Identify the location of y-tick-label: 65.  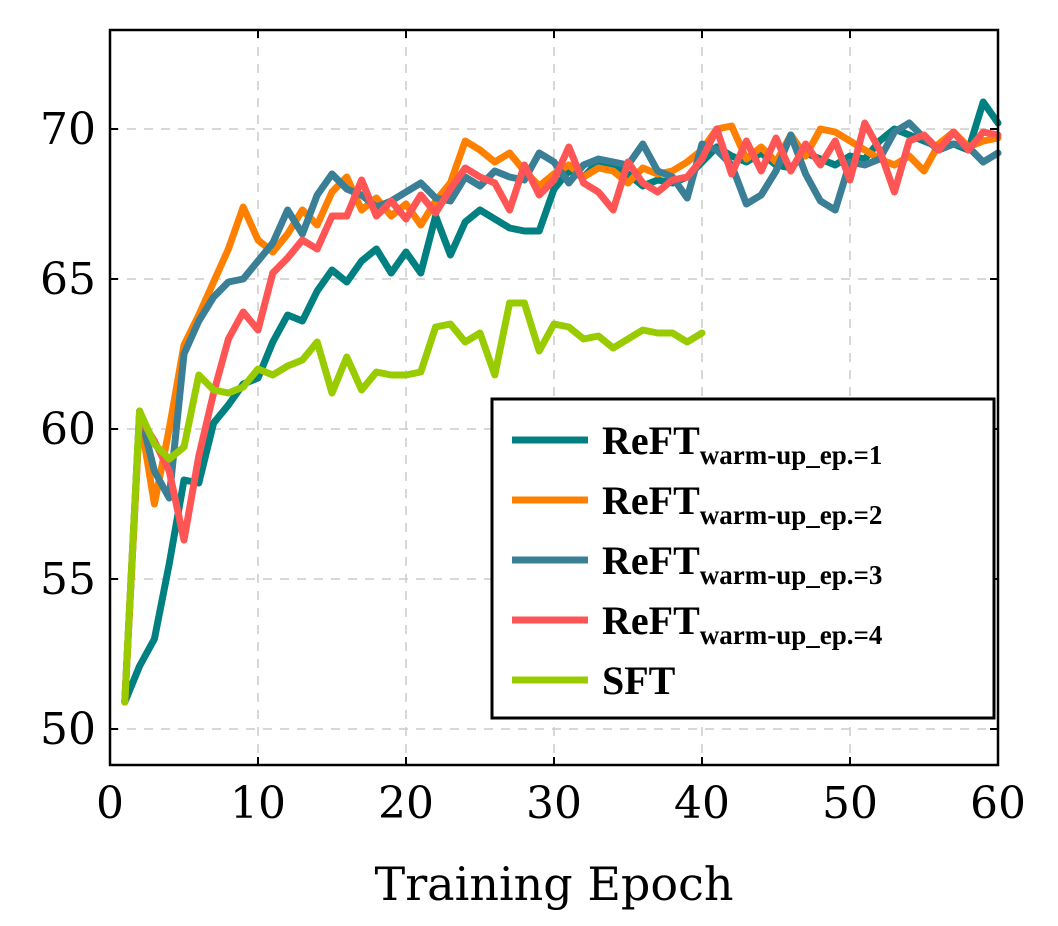
(68, 279).